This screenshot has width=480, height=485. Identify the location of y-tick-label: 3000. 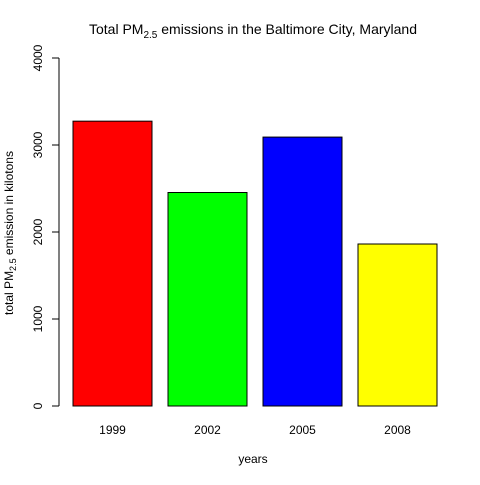
(38, 144).